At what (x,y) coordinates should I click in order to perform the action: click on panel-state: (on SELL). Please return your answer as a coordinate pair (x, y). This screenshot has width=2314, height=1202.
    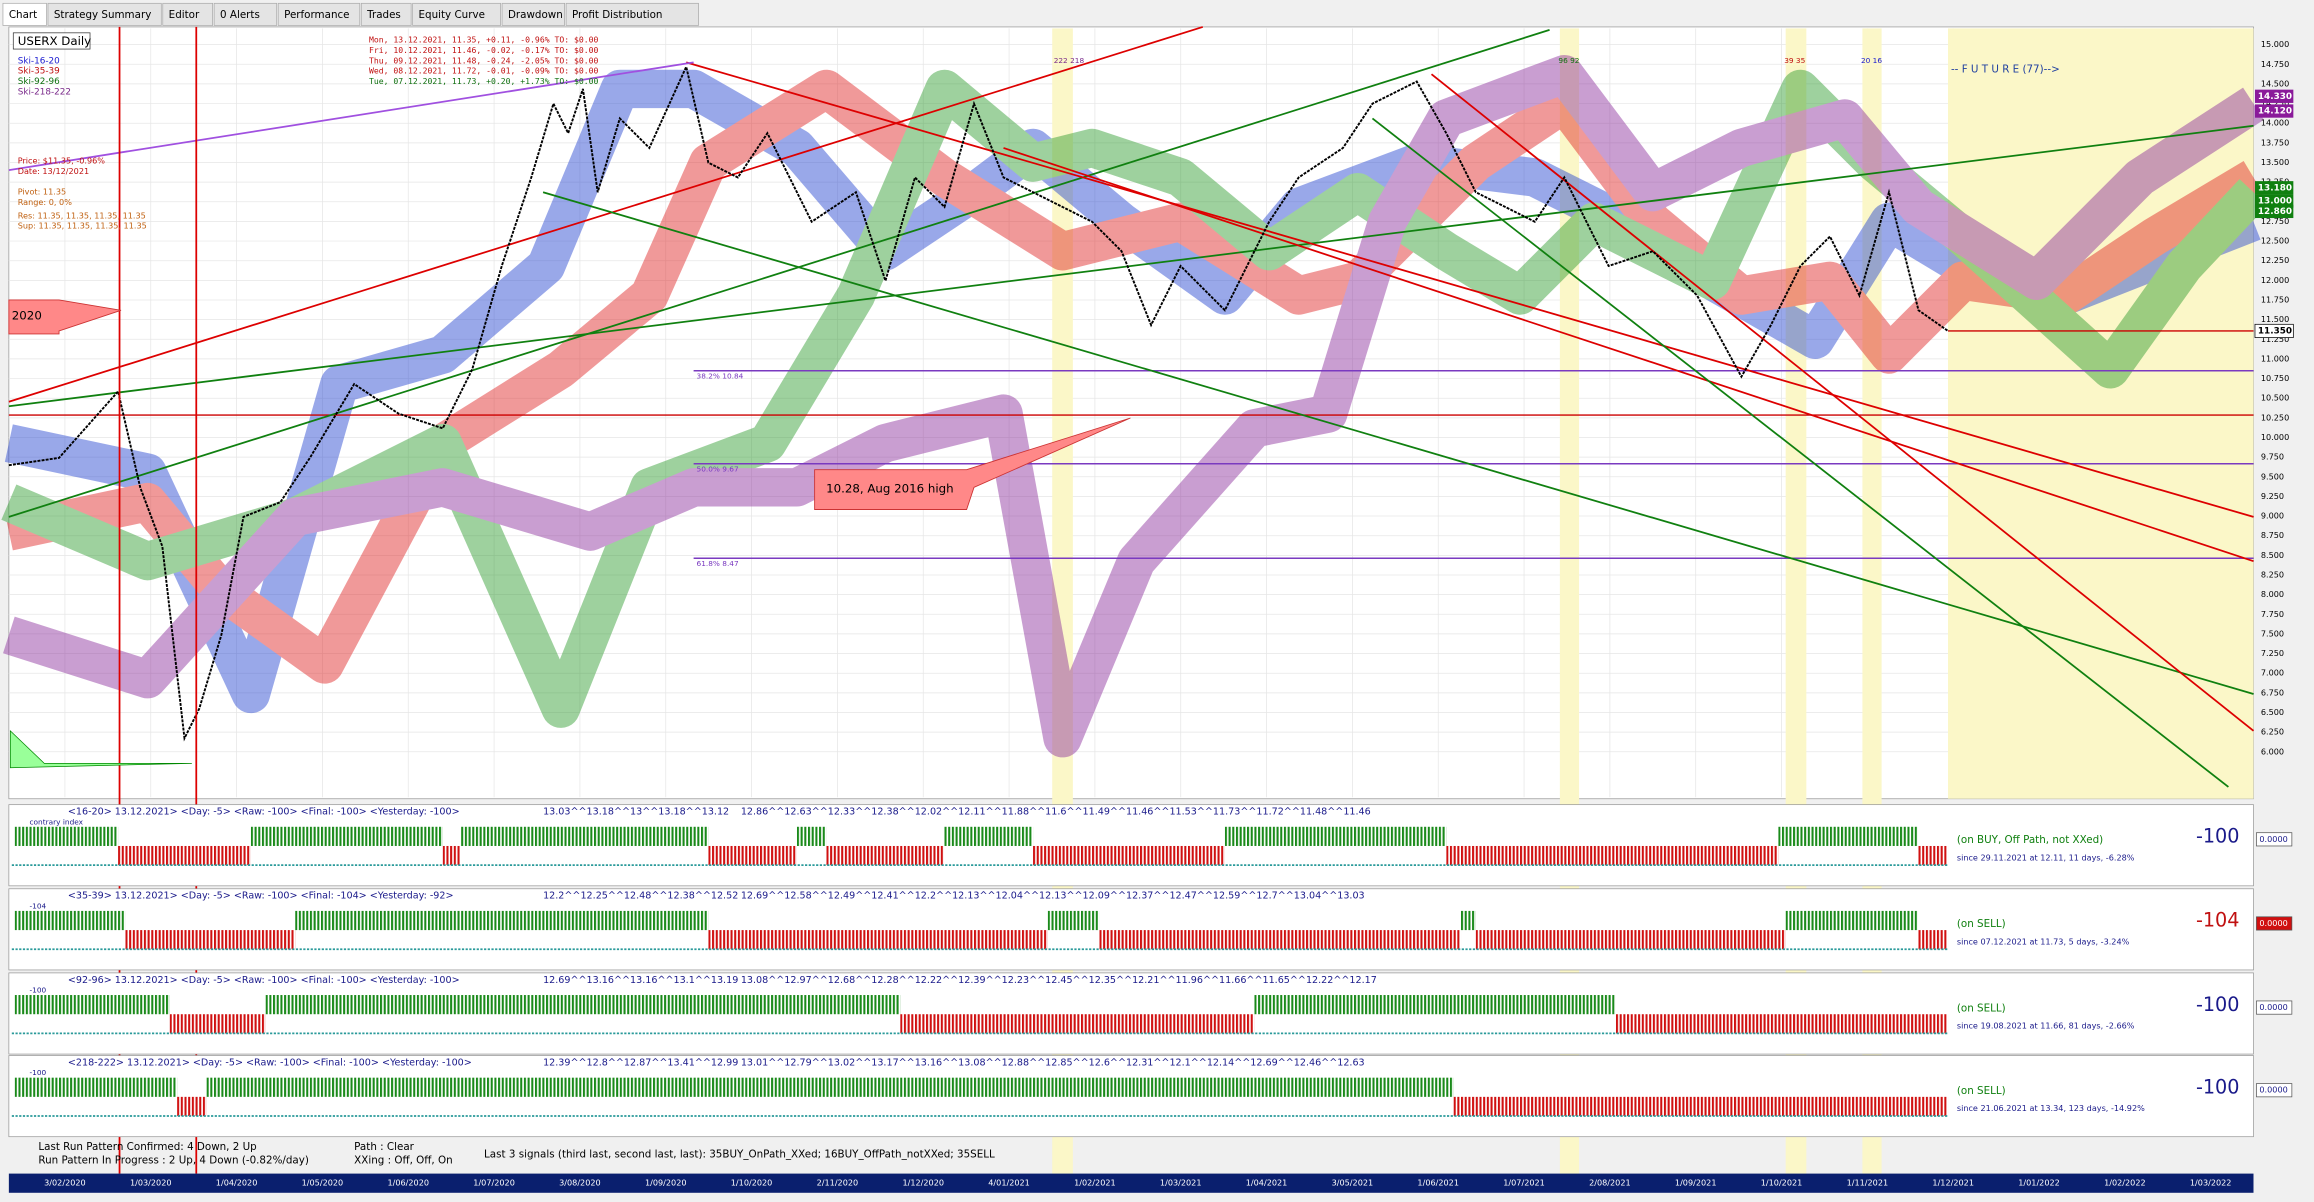
    Looking at the image, I should click on (1981, 1091).